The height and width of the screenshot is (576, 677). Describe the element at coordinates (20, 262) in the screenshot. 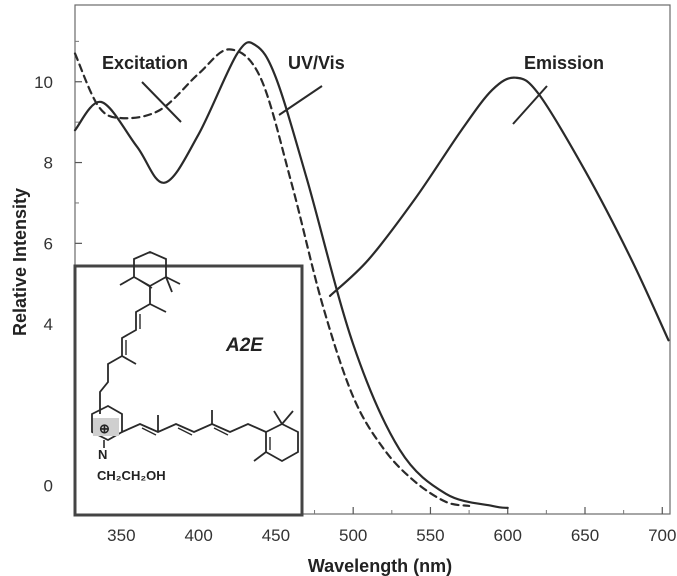

I see `y-axis-title: Relative Intensity` at that location.